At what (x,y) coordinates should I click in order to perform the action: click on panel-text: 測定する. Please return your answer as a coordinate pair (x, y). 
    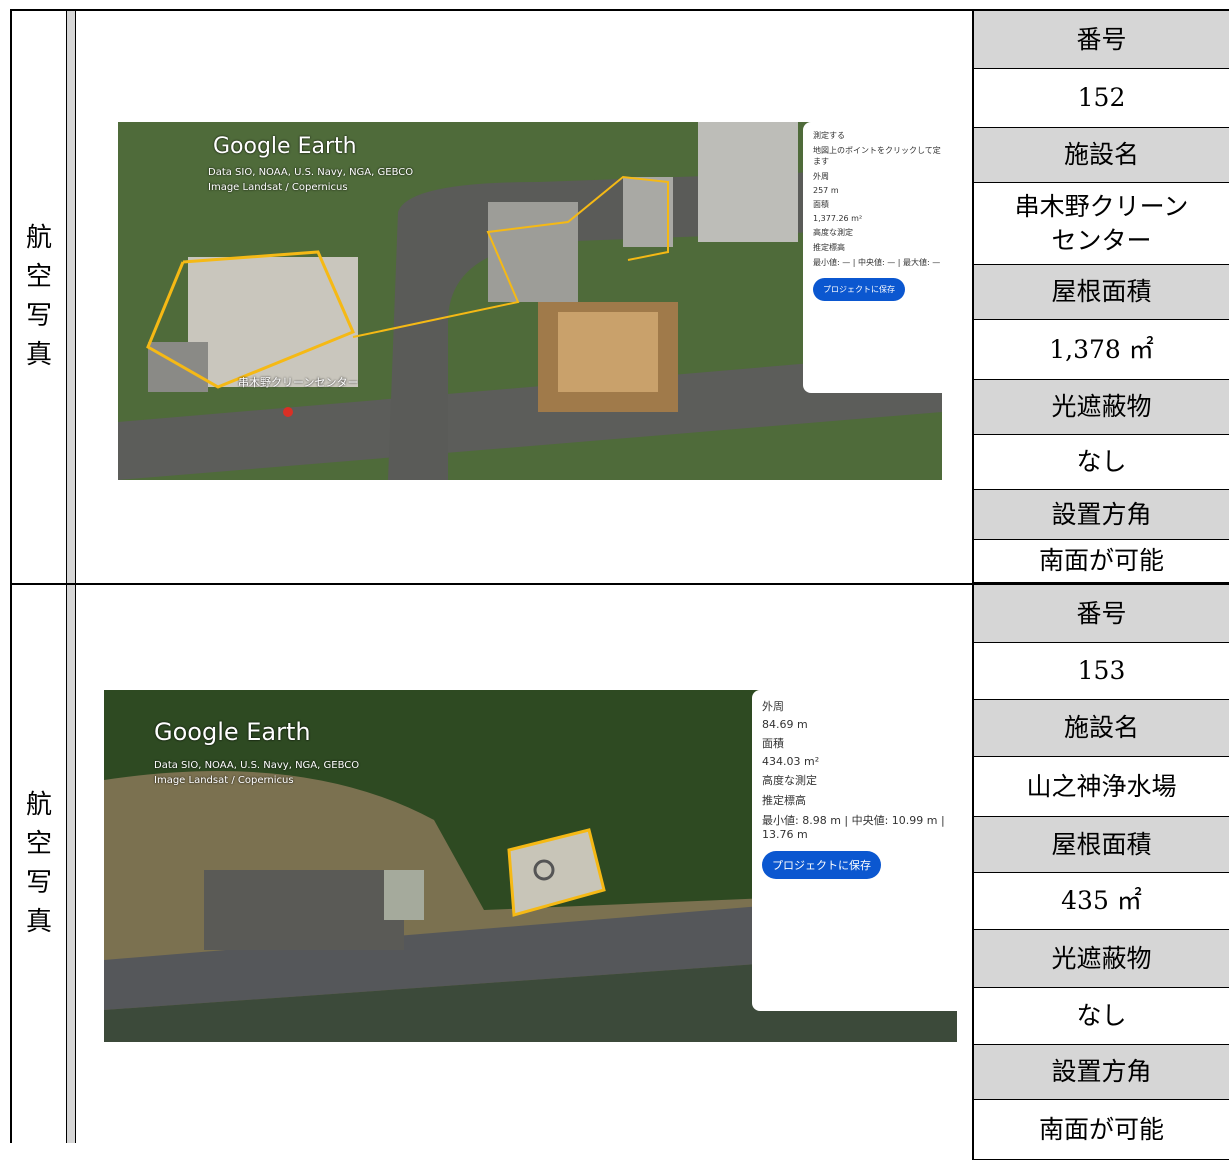
    Looking at the image, I should click on (829, 135).